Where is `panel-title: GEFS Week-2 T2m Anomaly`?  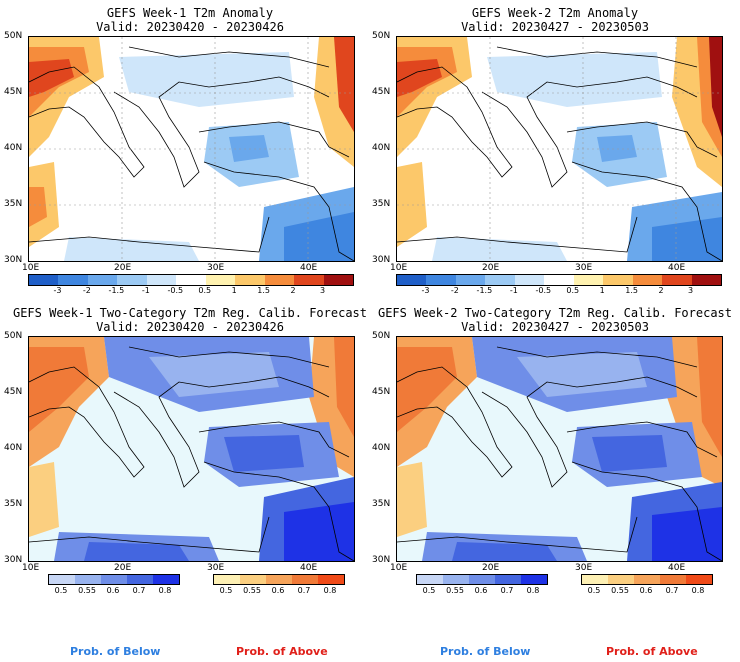 panel-title: GEFS Week-2 T2m Anomaly is located at coordinates (555, 13).